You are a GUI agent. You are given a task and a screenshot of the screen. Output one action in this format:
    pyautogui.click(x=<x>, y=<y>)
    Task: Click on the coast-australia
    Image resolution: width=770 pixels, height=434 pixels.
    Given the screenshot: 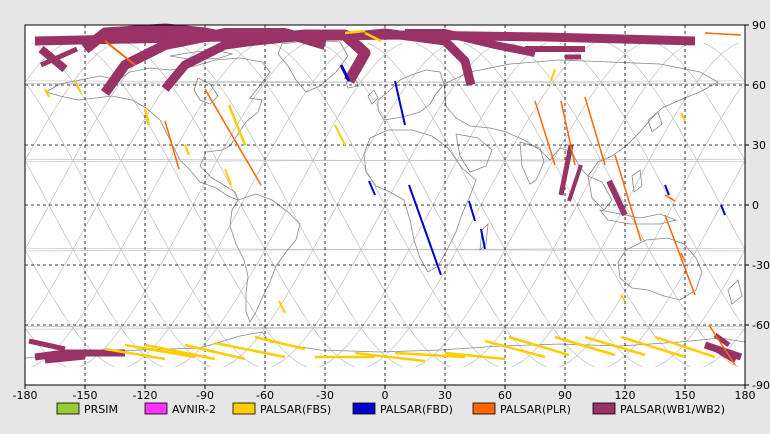 What is the action you would take?
    pyautogui.click(x=660, y=269)
    